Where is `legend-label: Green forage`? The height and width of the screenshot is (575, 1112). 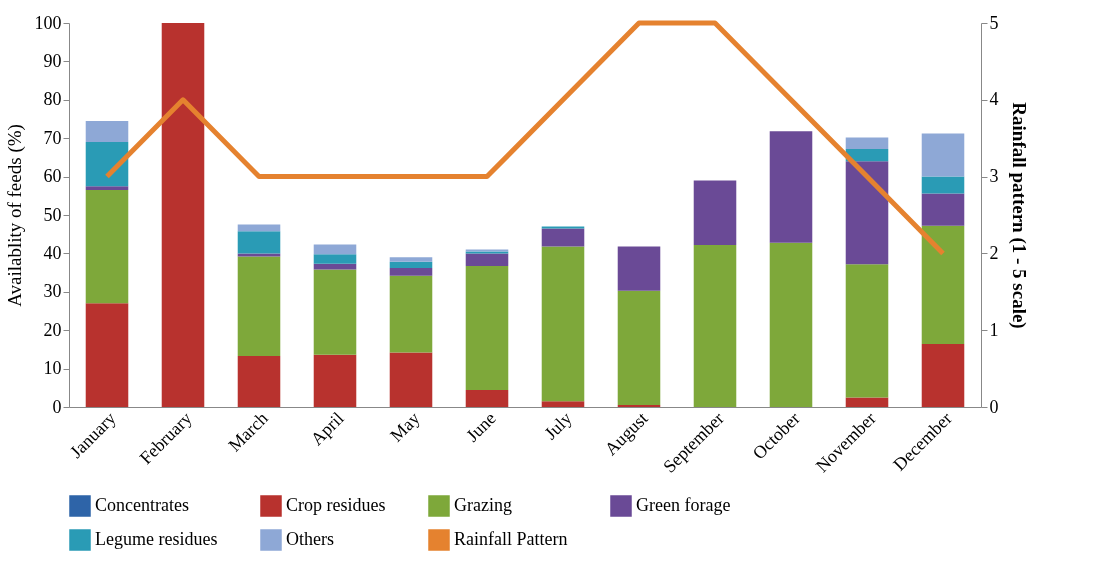
legend-label: Green forage is located at coordinates (683, 505).